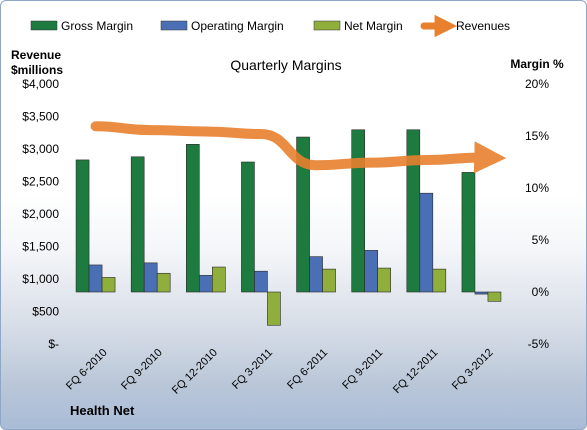  I want to click on right-axis-label: Margin %, so click(537, 64).